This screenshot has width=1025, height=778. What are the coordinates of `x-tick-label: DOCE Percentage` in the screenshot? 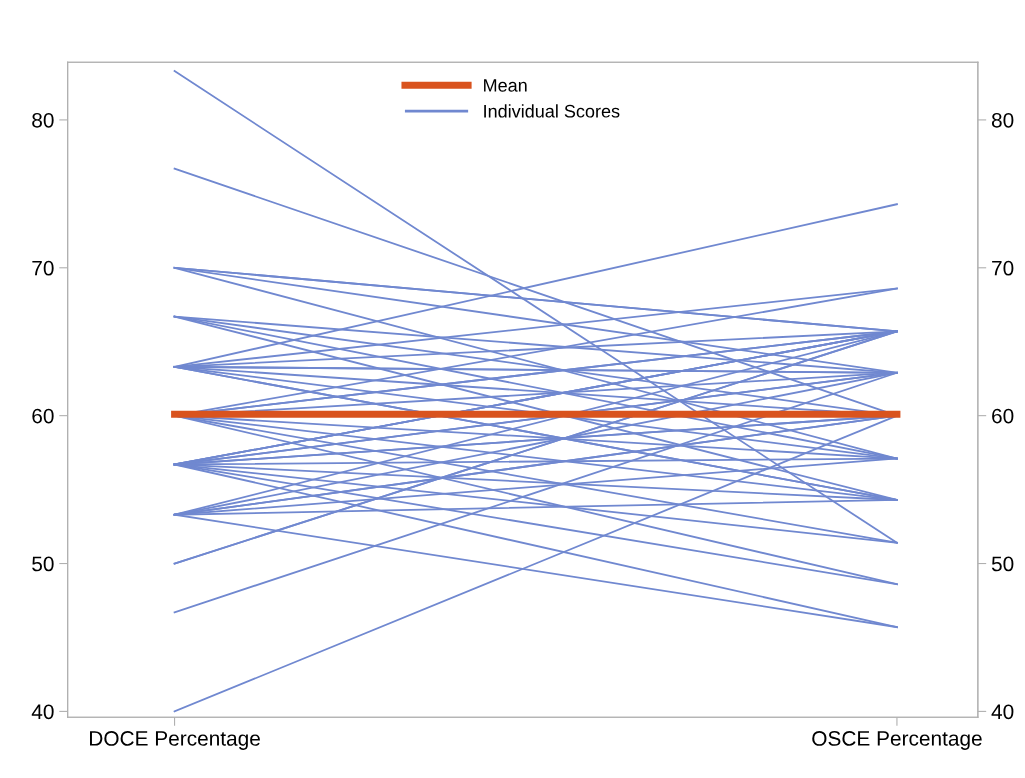 It's located at (175, 740).